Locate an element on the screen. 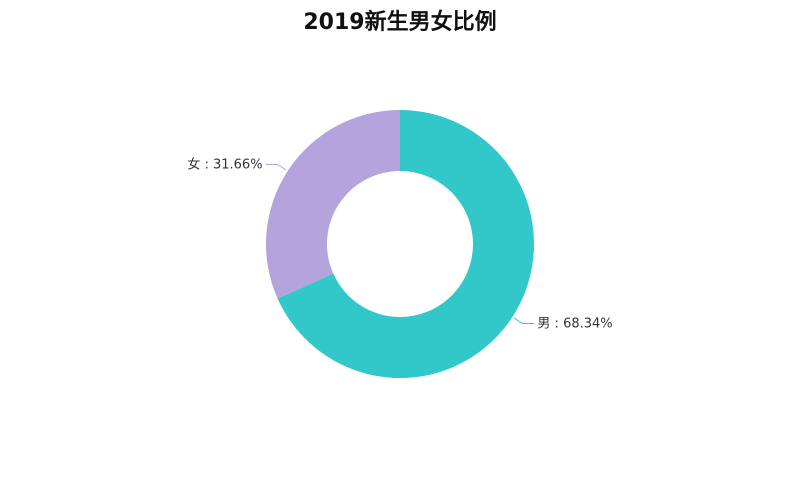  slice-label-female: 女 : 31.66% is located at coordinates (224, 164).